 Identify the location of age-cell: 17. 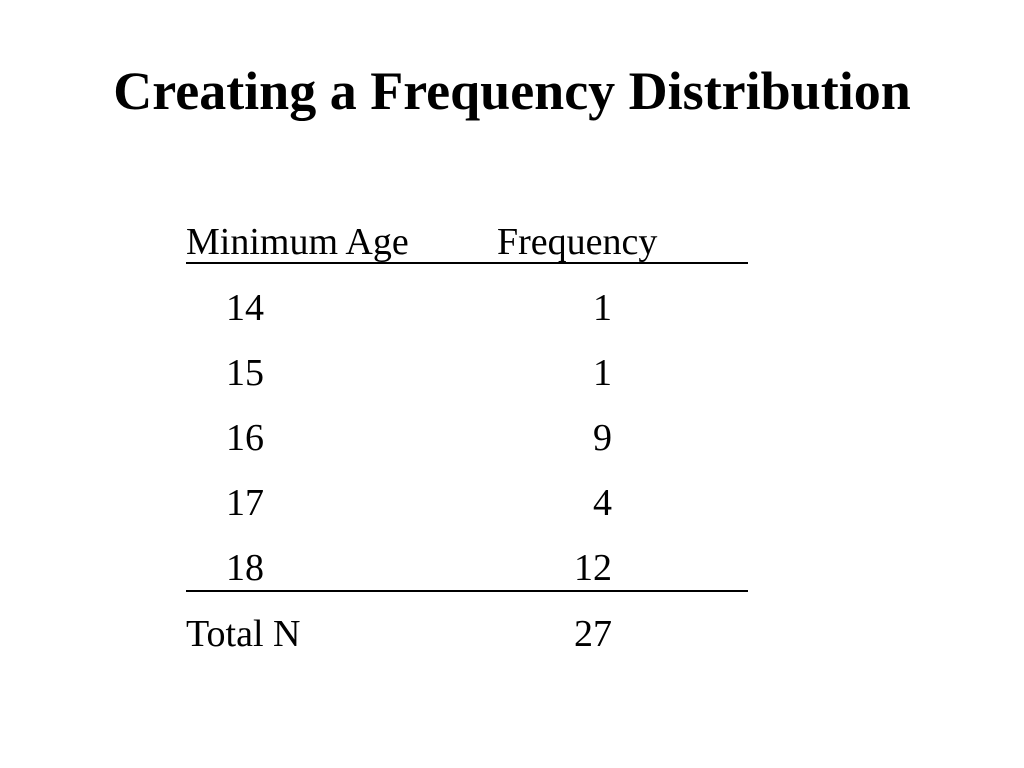
(245, 503).